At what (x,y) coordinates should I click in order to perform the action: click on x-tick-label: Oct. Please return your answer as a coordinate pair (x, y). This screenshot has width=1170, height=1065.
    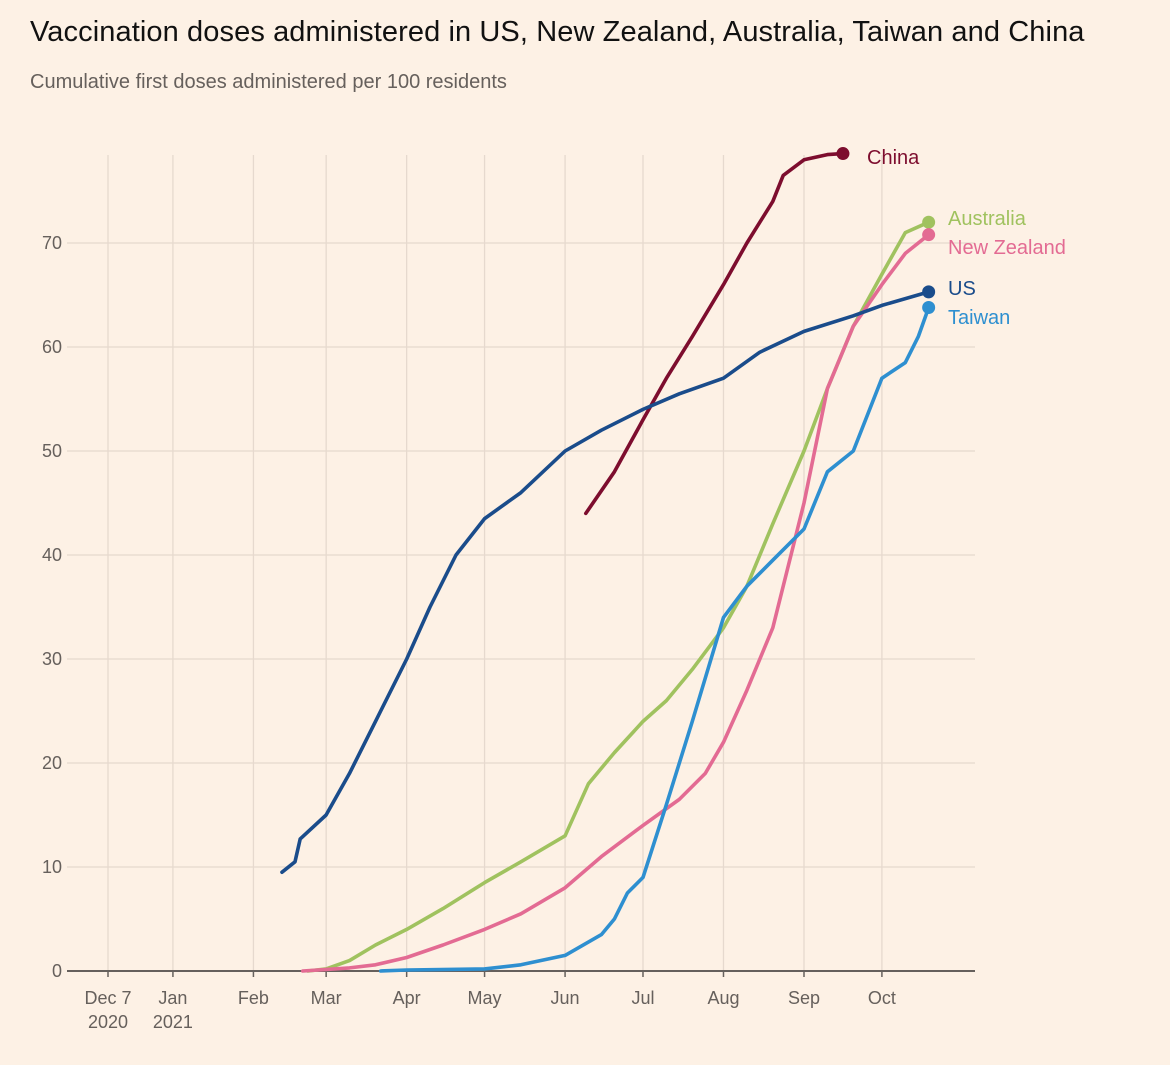
    Looking at the image, I should click on (882, 998).